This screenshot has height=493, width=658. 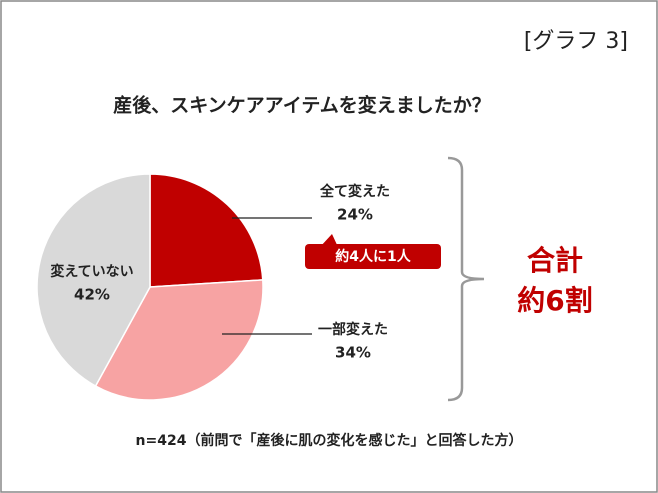 What do you see at coordinates (353, 353) in the screenshot?
I see `slice-value: 34%` at bounding box center [353, 353].